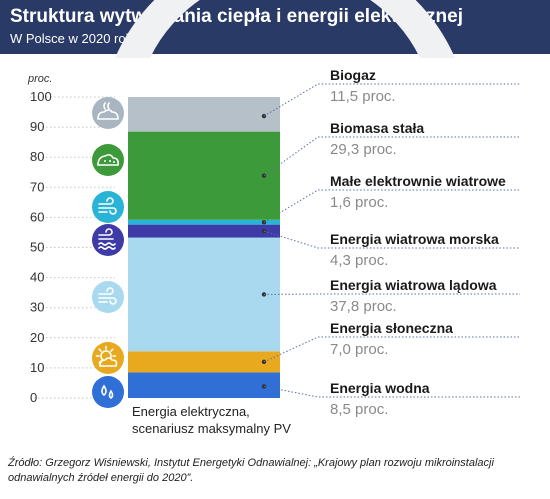 Image resolution: width=550 pixels, height=499 pixels. I want to click on y-axis-label: proc., so click(39, 79).